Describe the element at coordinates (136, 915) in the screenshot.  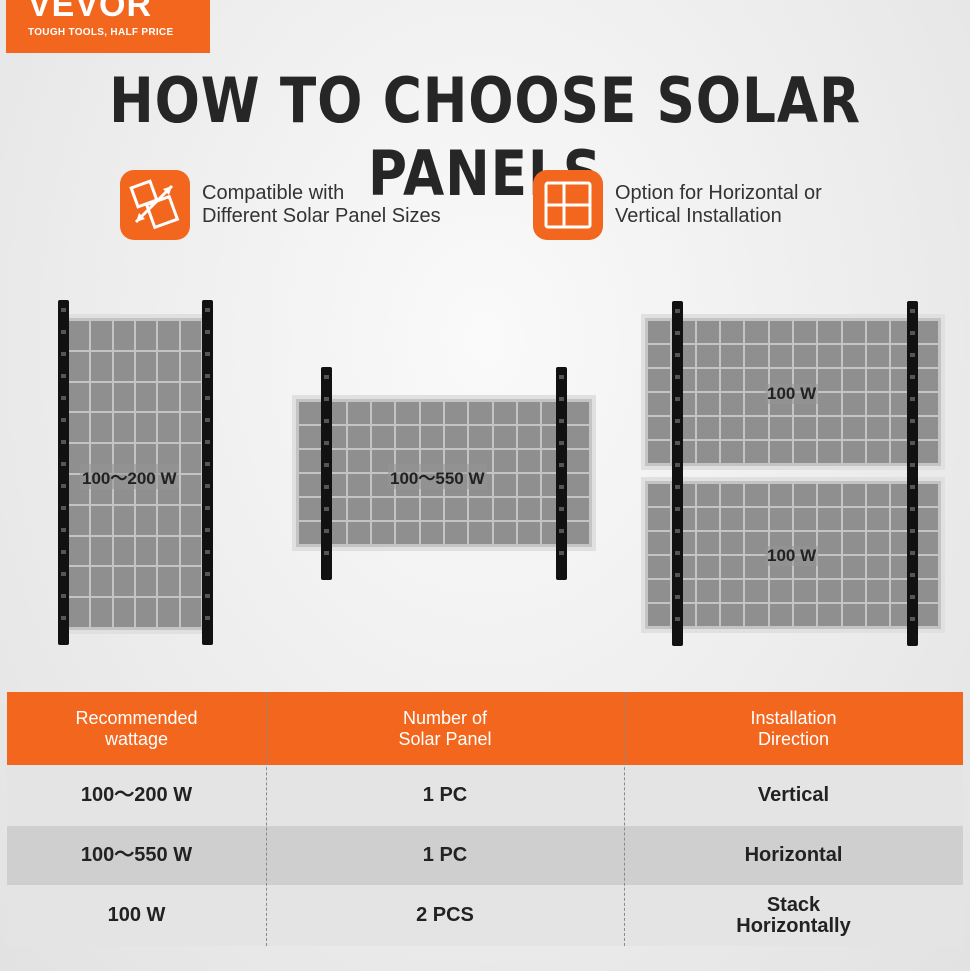
I see `cell-wattage: 100 W` at that location.